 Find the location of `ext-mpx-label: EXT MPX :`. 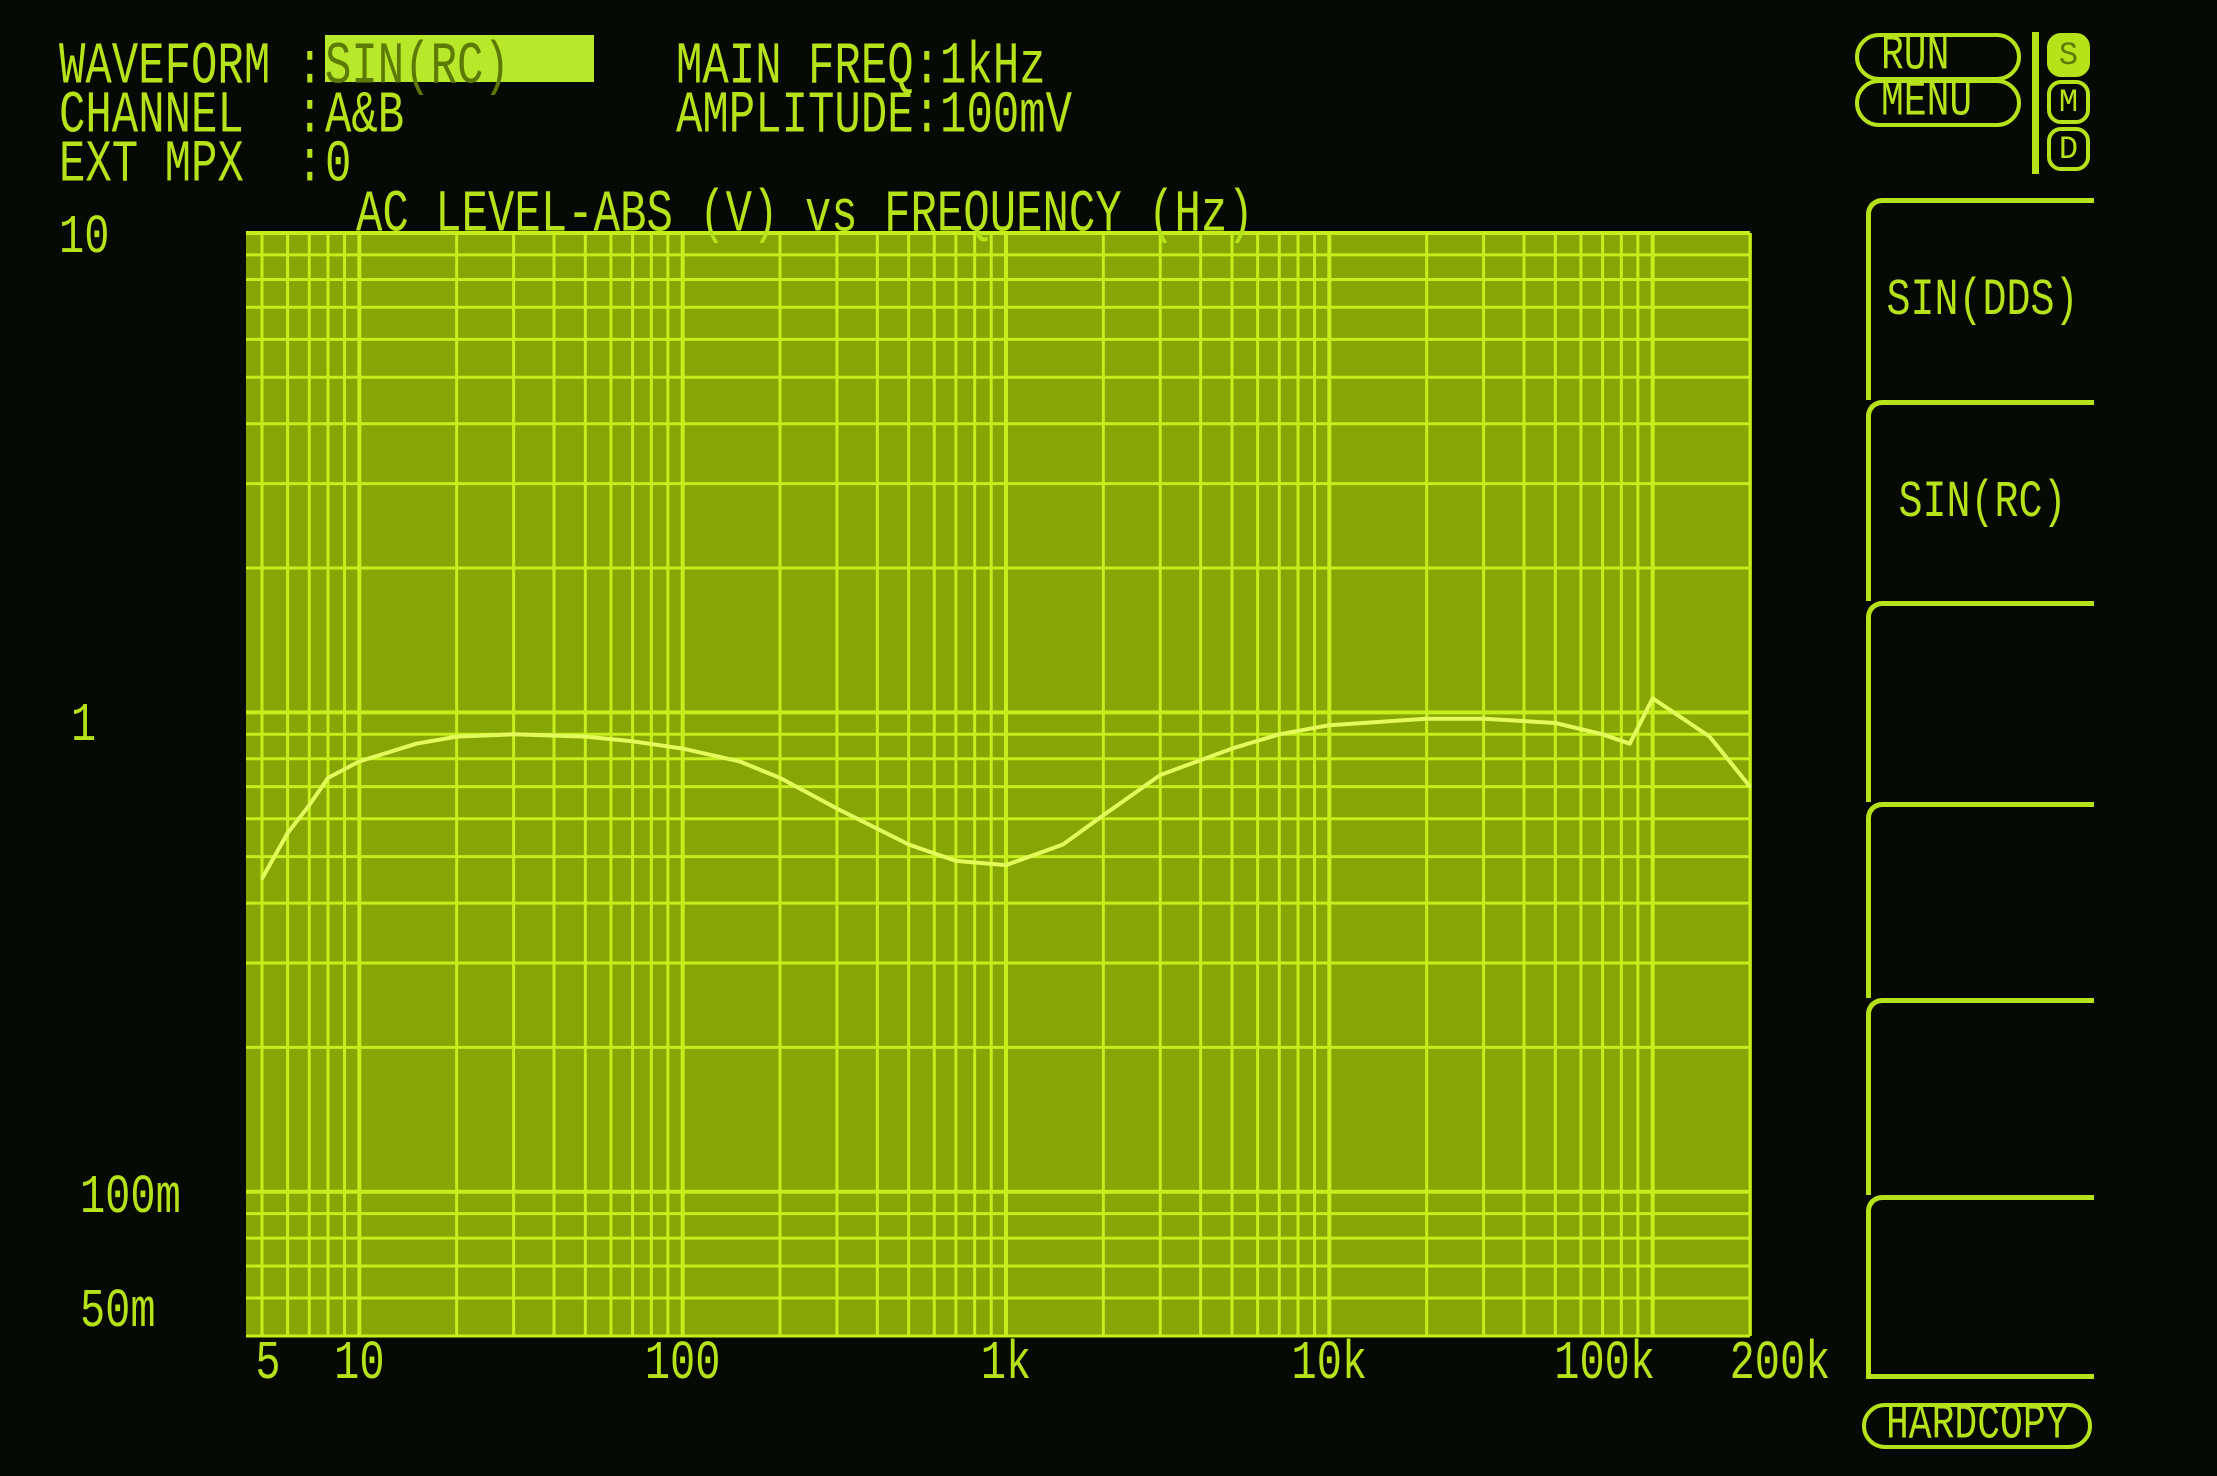

ext-mpx-label: EXT MPX : is located at coordinates (191, 165).